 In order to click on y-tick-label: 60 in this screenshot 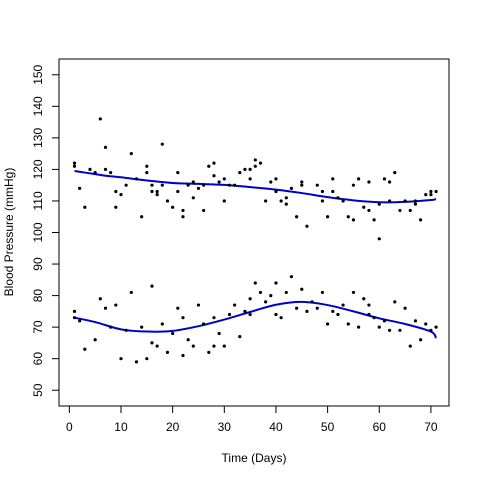, I will do `click(38, 359)`.